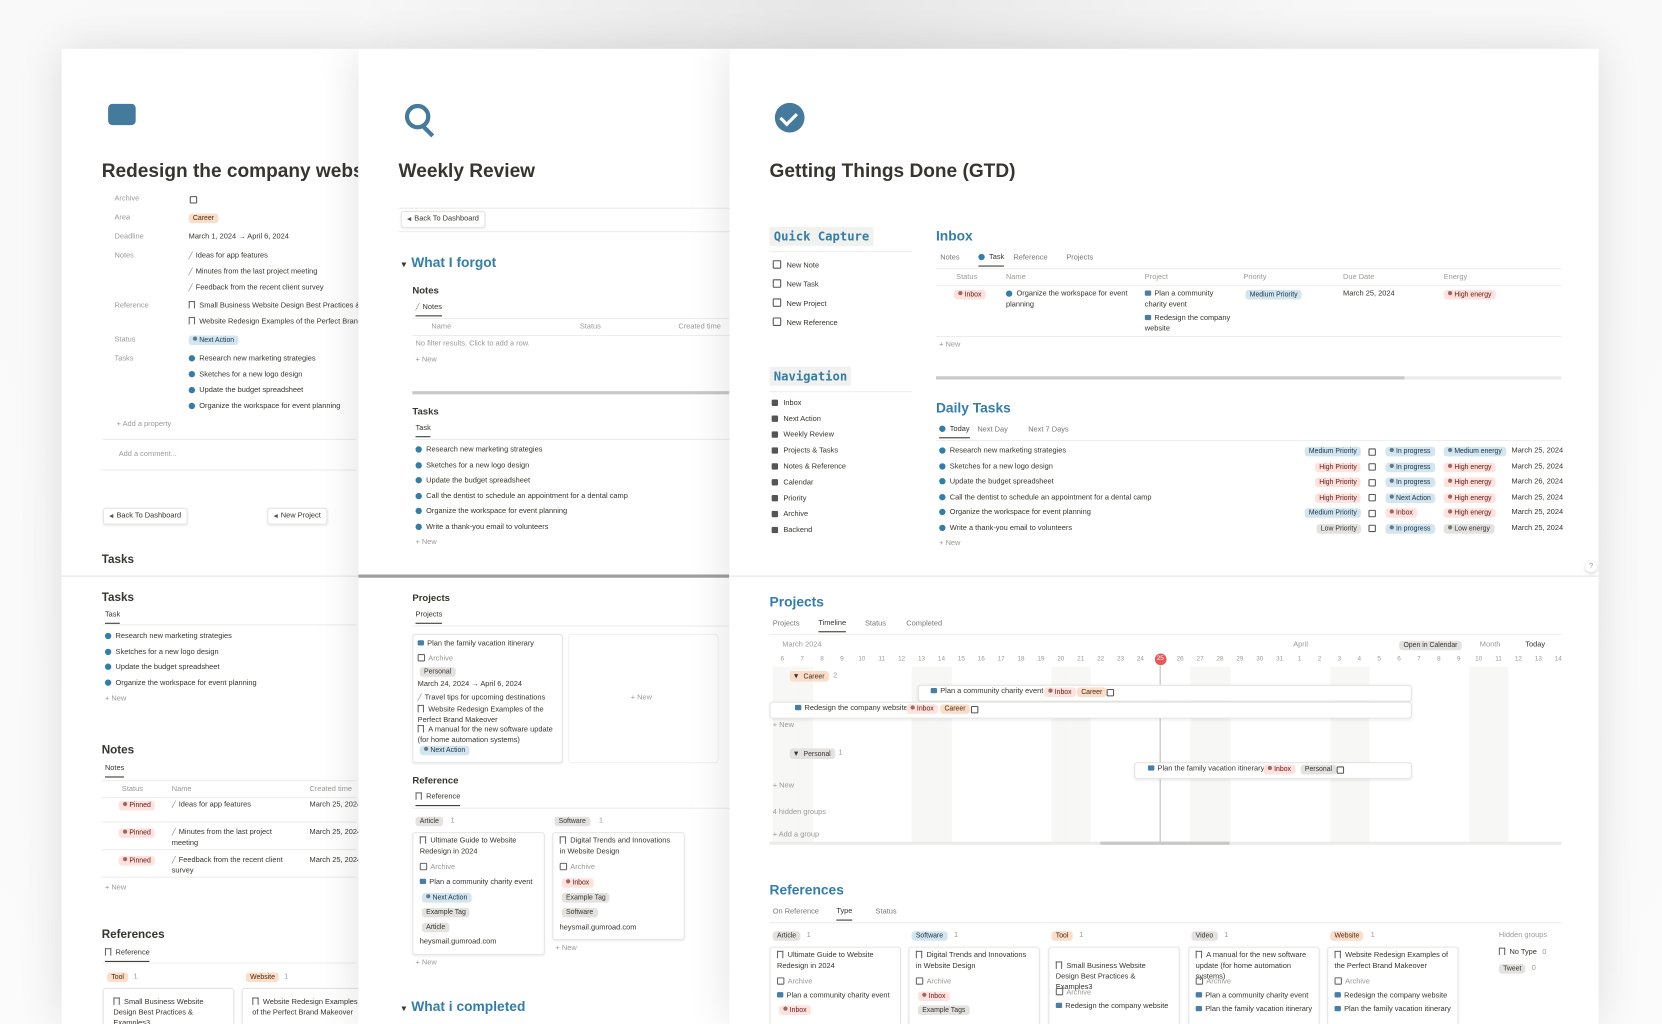 Image resolution: width=1662 pixels, height=1024 pixels. I want to click on navigation-link: Notes & Reference, so click(809, 467).